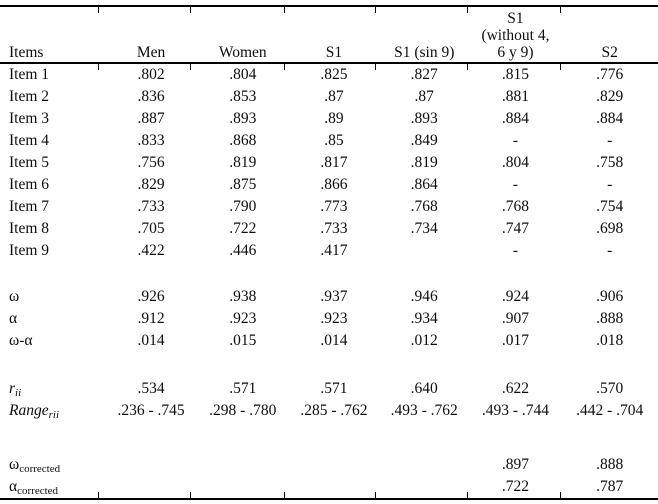  I want to click on column-header: S1 (sin 9), so click(424, 53).